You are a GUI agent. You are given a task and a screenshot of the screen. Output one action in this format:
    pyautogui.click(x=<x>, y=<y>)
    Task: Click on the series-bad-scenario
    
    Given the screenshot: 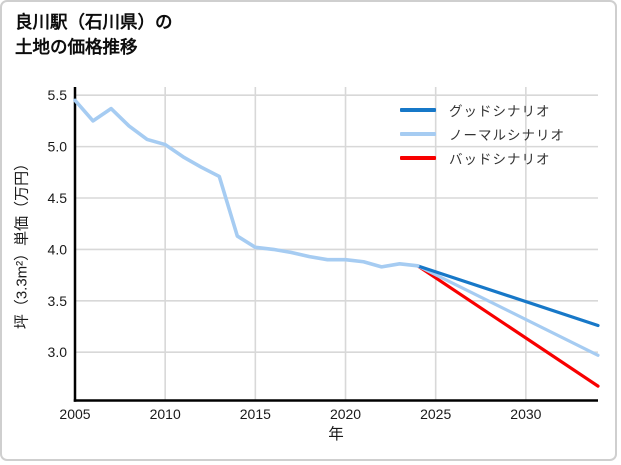 What is the action you would take?
    pyautogui.click(x=508, y=326)
    